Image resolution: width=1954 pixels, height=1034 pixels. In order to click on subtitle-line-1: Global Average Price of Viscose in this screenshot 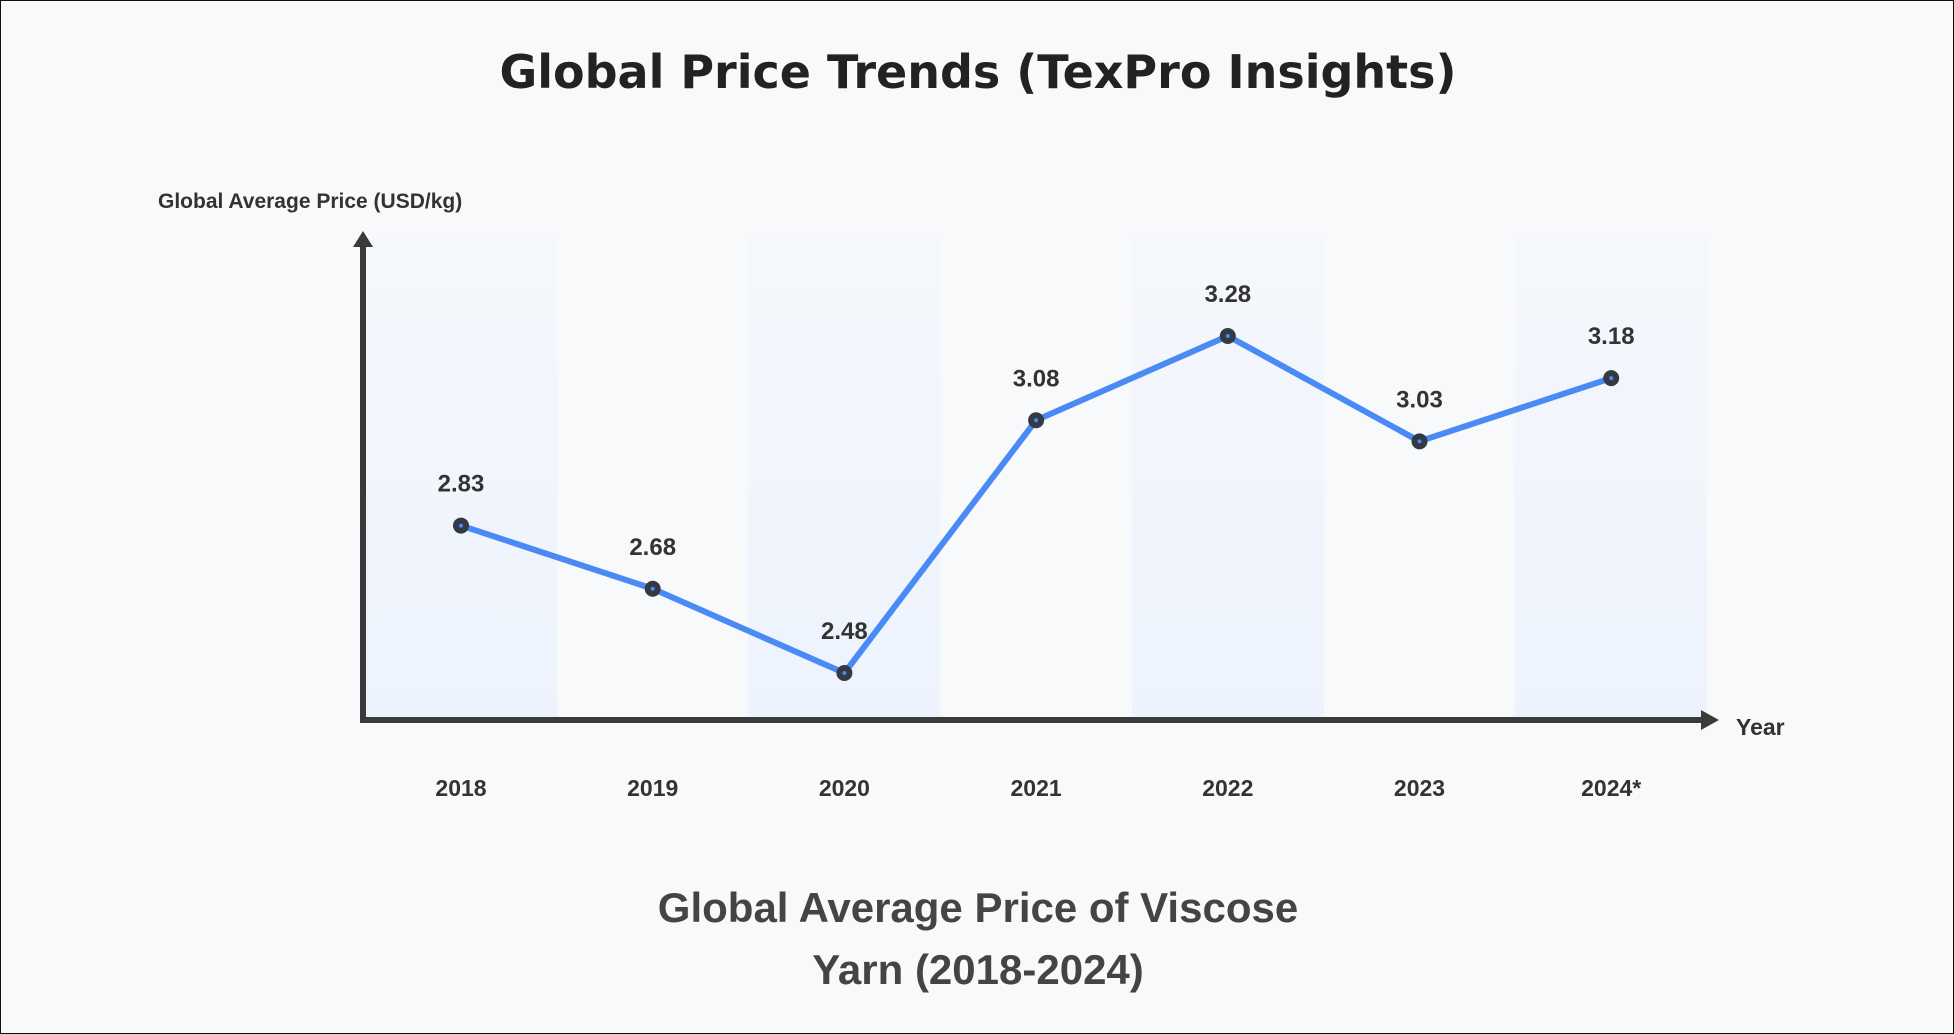, I will do `click(978, 907)`.